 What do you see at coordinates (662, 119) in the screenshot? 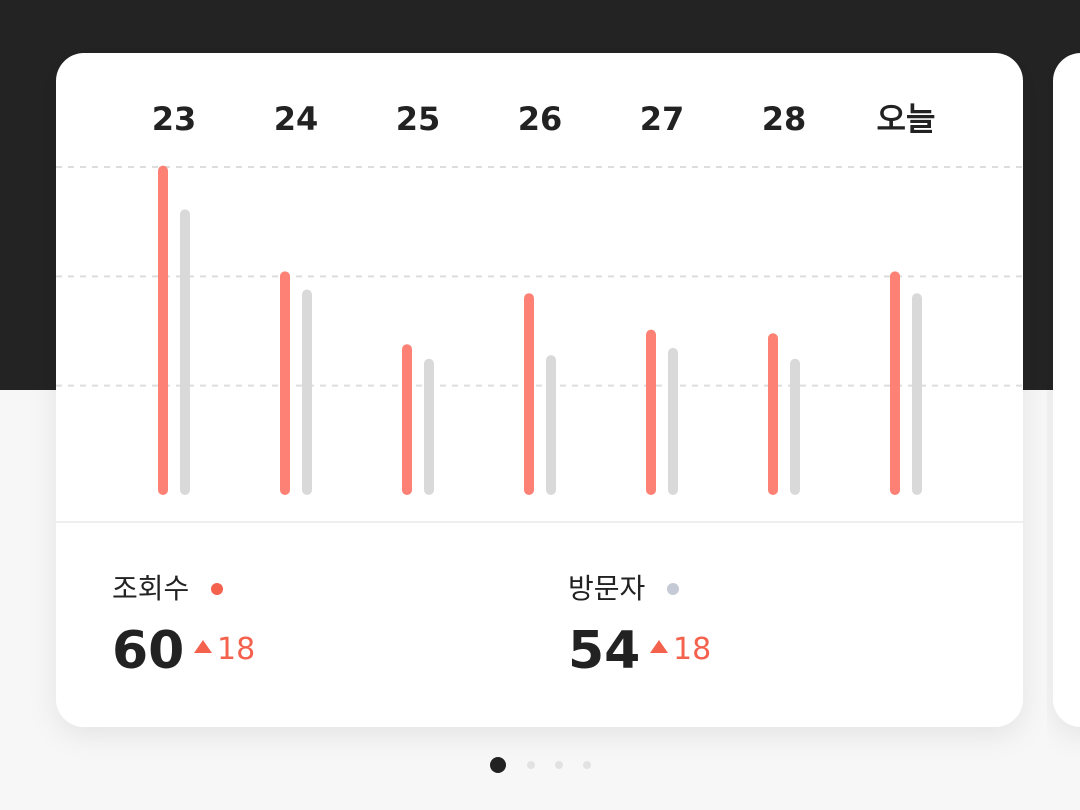
I see `x-tick-label: 27` at bounding box center [662, 119].